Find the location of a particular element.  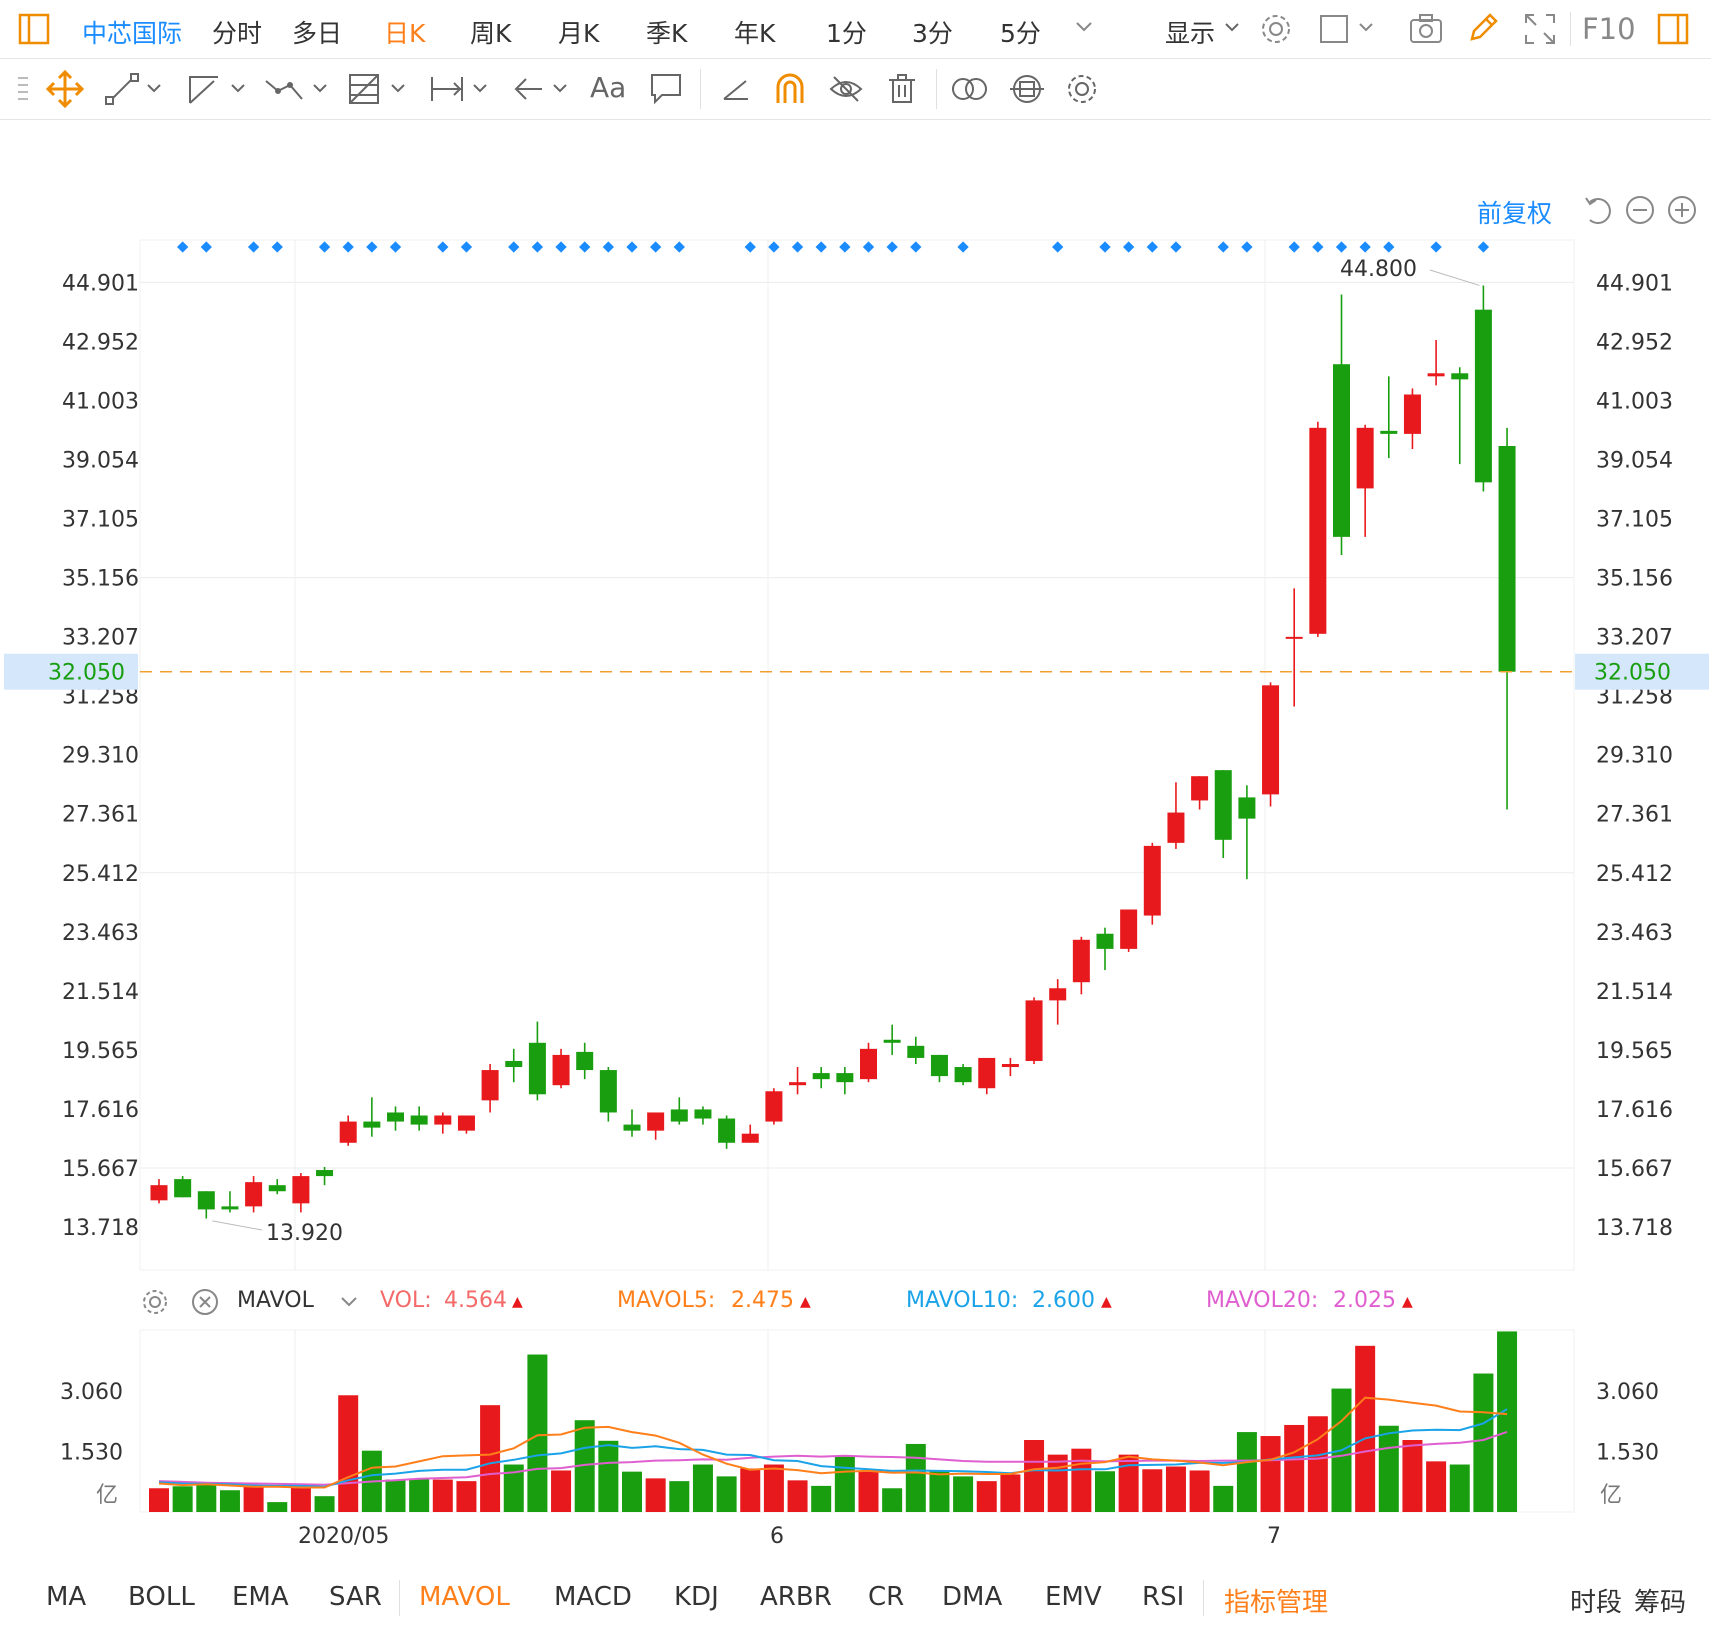

tab-arbr: ARBR is located at coordinates (796, 1597).